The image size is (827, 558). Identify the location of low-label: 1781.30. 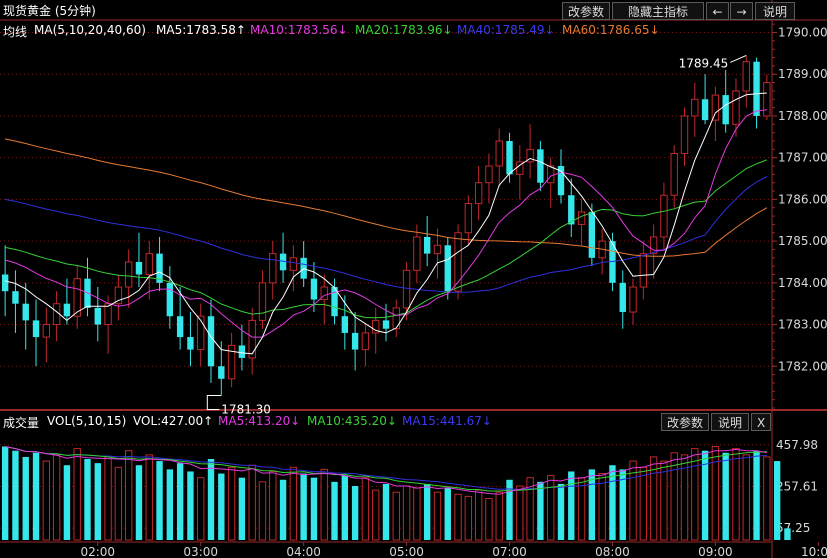
(246, 409).